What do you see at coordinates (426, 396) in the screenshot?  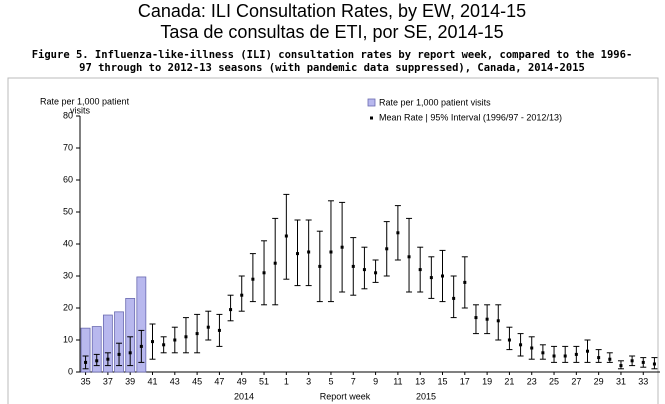 I see `year-label: 2015` at bounding box center [426, 396].